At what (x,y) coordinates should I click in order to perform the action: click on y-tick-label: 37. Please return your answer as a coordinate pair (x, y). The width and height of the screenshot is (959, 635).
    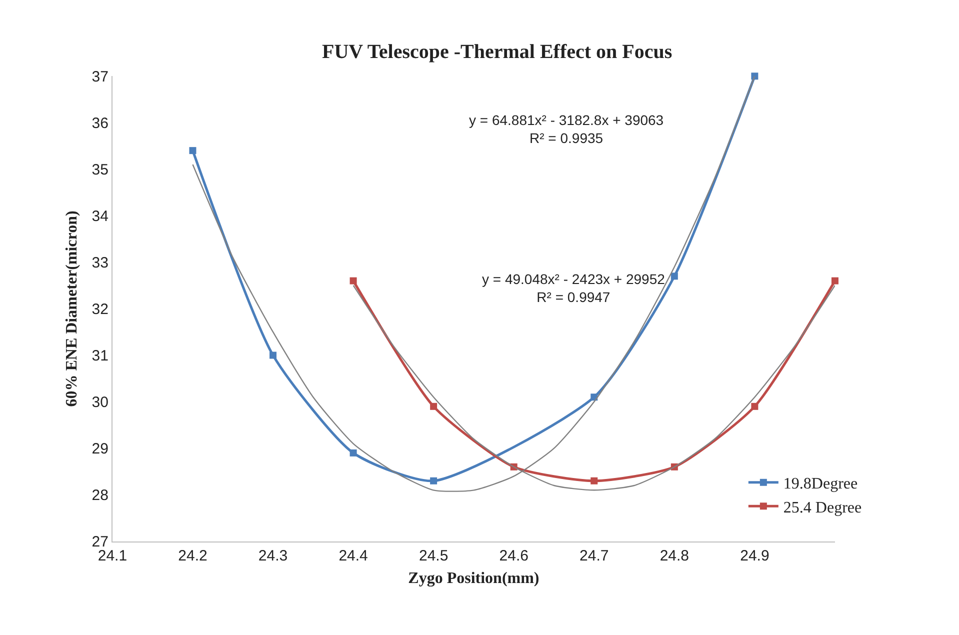
    Looking at the image, I should click on (100, 77).